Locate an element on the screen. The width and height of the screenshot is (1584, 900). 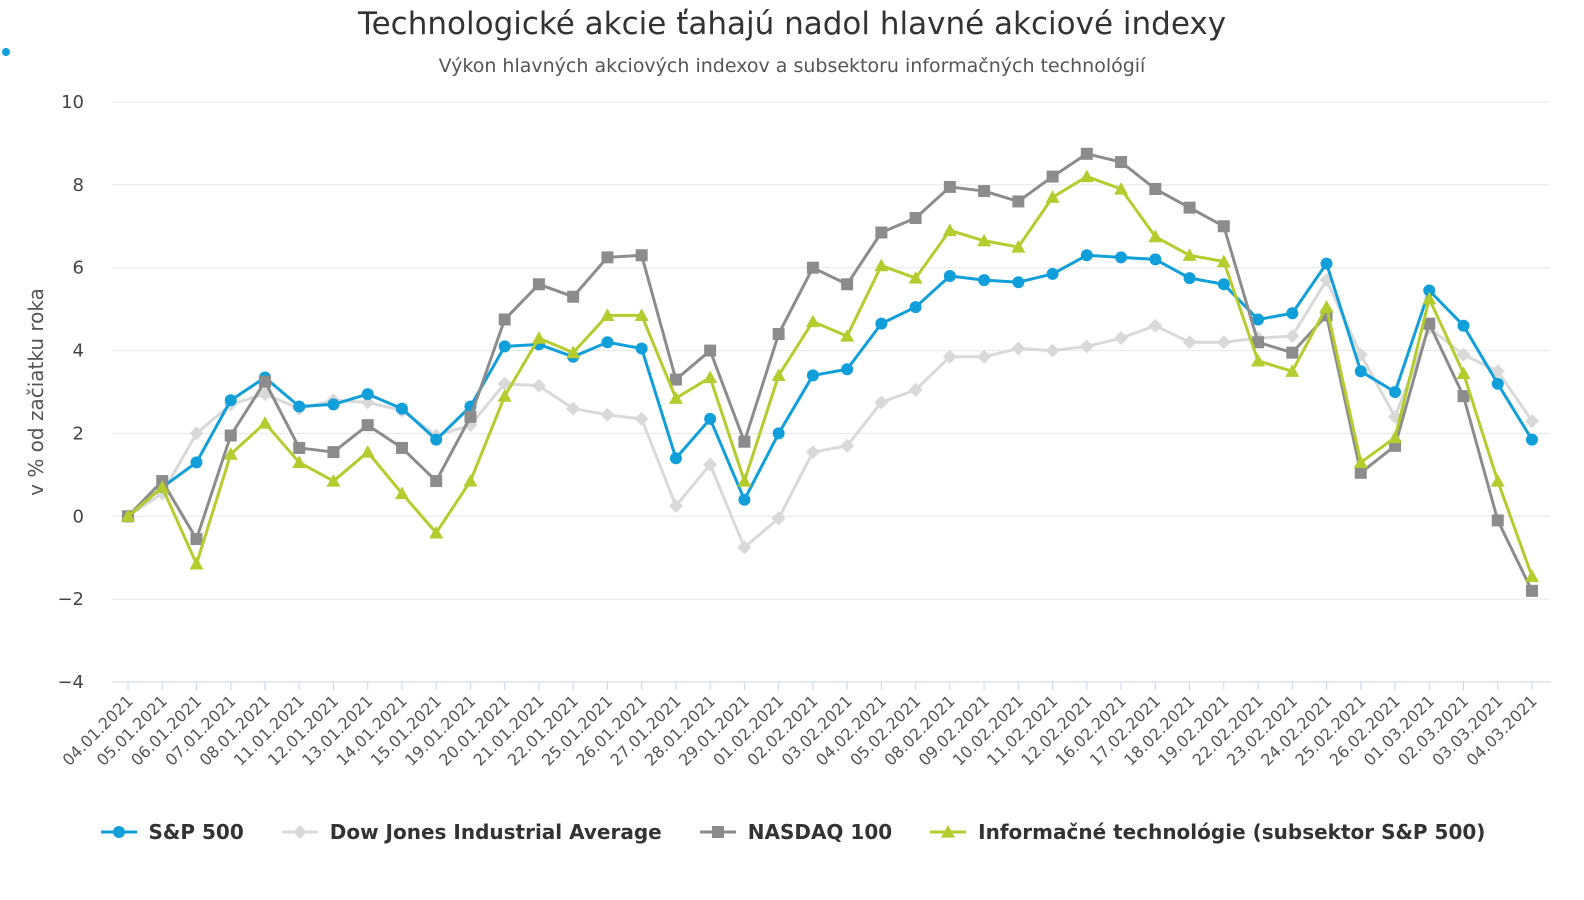
legend-item: Dow Jones Industrial Average is located at coordinates (471, 832).